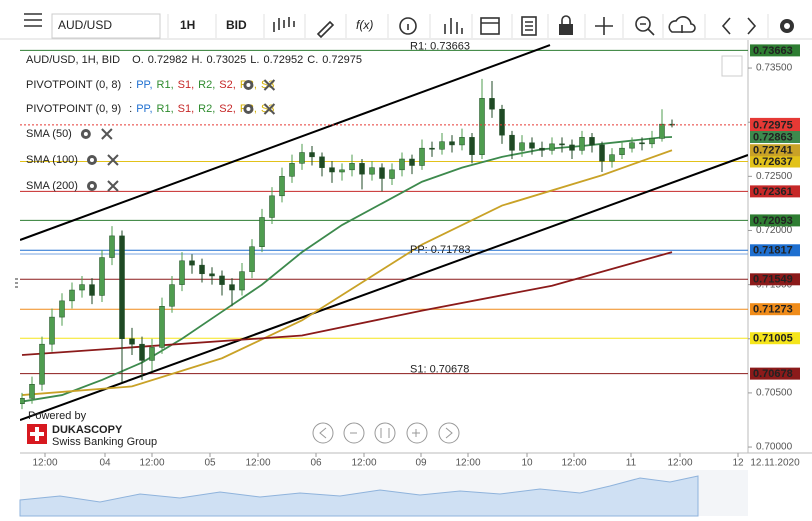  I want to click on bars-button, so click(453, 26).